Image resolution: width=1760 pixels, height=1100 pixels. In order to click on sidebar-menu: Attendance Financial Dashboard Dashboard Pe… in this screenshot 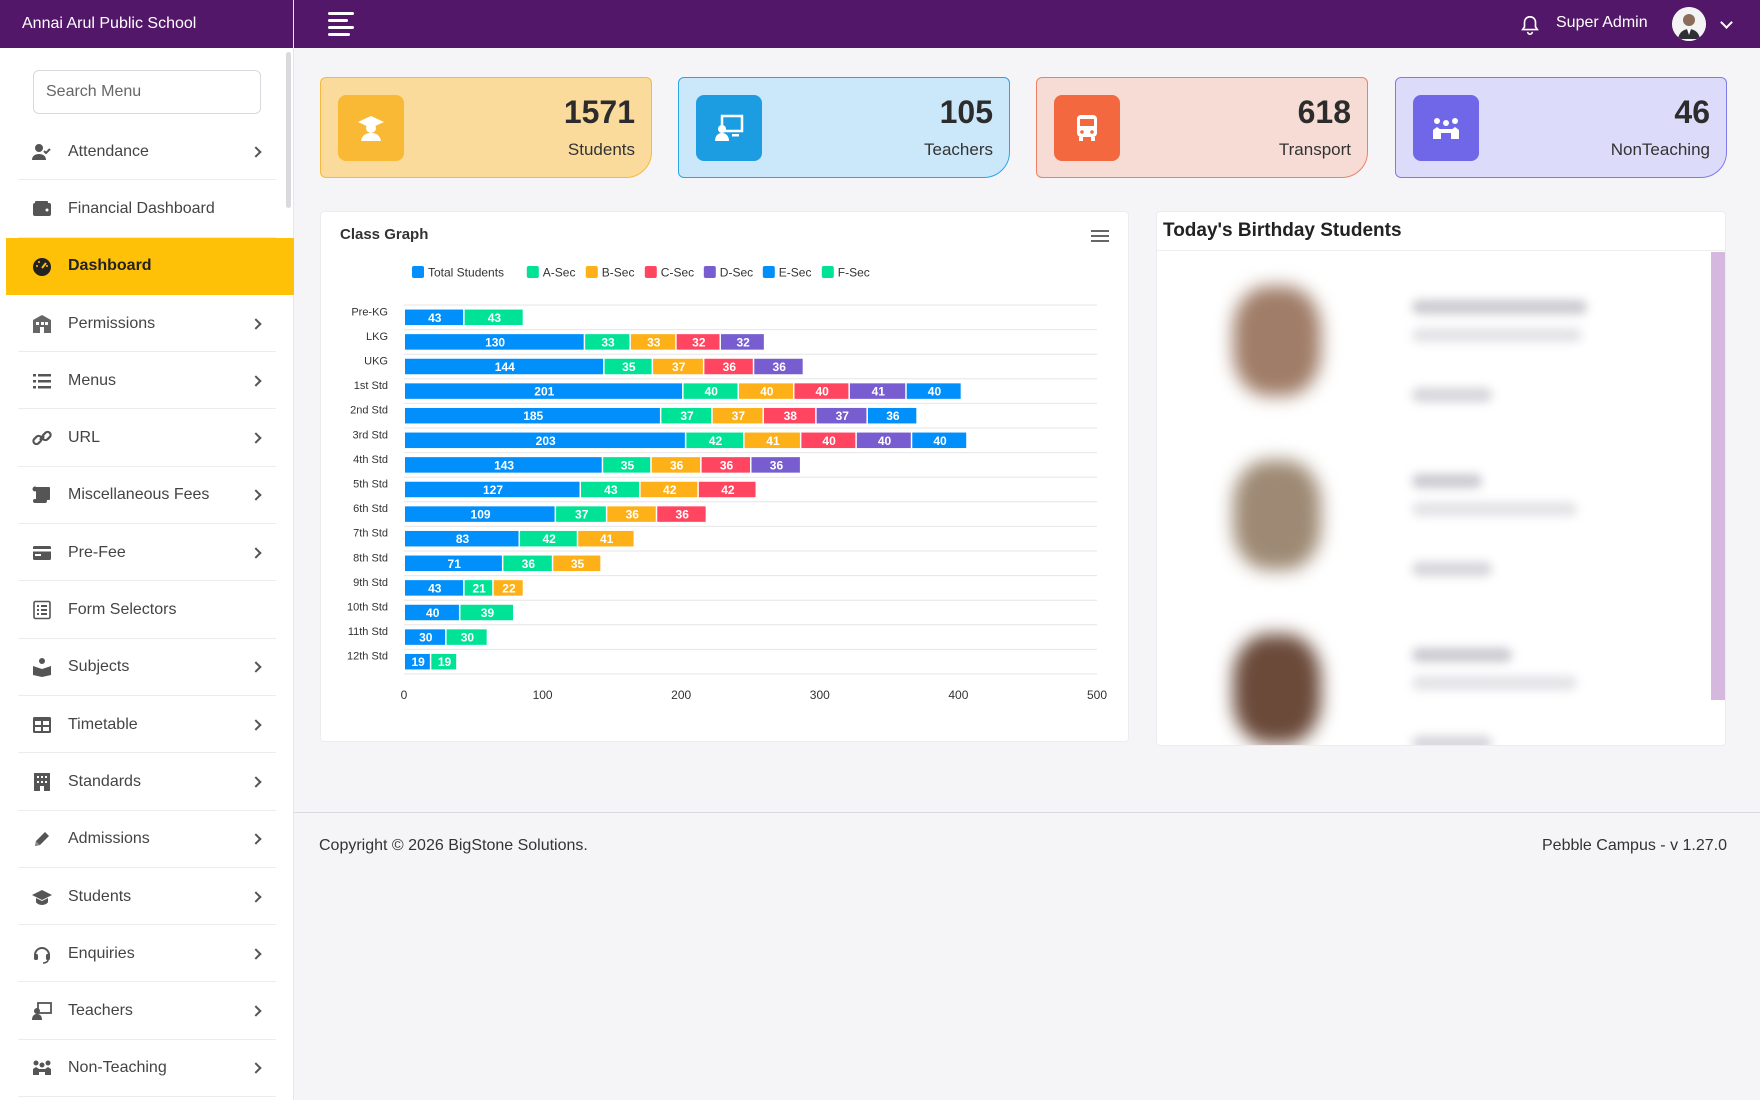, I will do `click(150, 610)`.